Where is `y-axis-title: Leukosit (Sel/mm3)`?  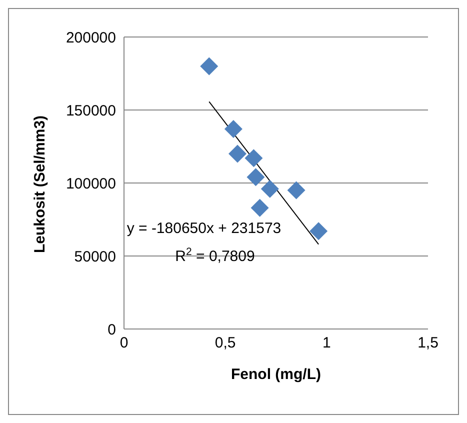
y-axis-title: Leukosit (Sel/mm3) is located at coordinates (39, 184).